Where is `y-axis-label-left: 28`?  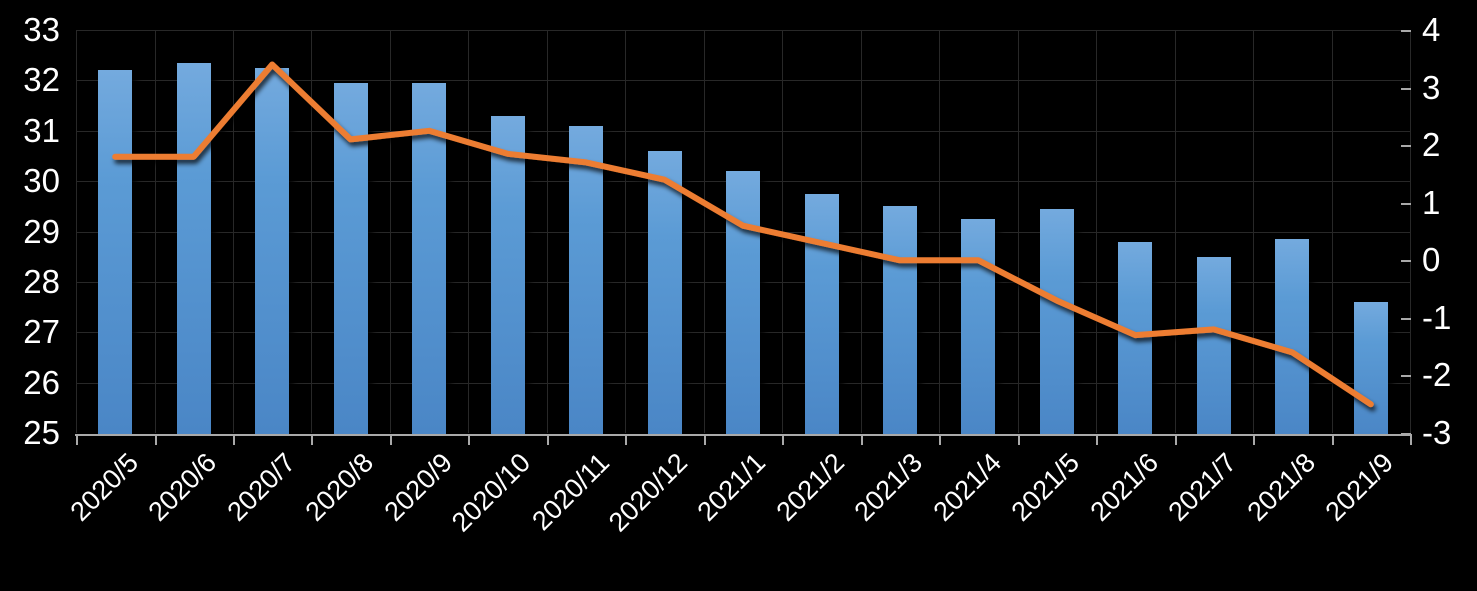
y-axis-label-left: 28 is located at coordinates (41, 281).